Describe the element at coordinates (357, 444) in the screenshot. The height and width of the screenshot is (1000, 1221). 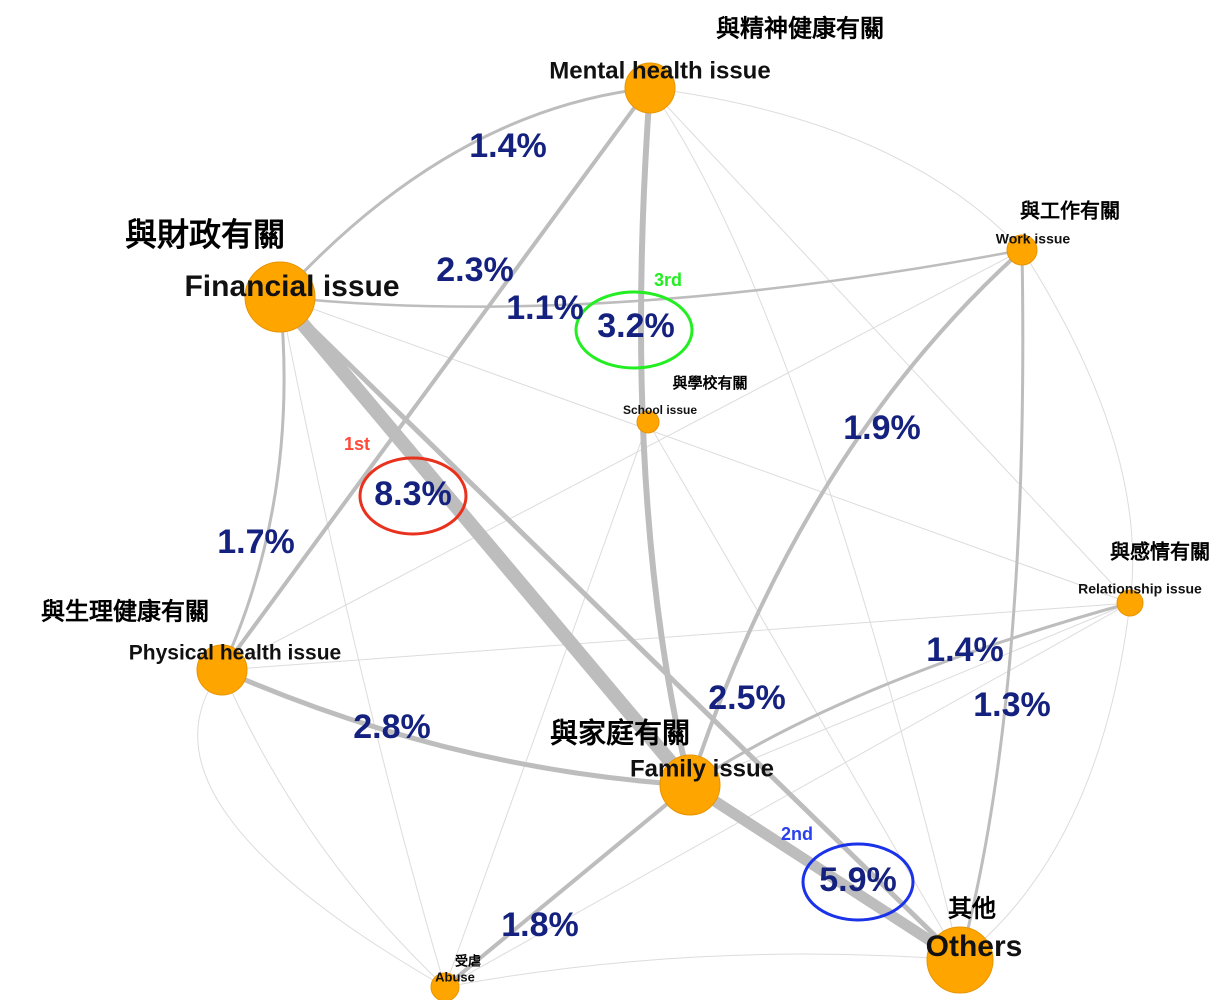
I see `rank-label: 1st` at that location.